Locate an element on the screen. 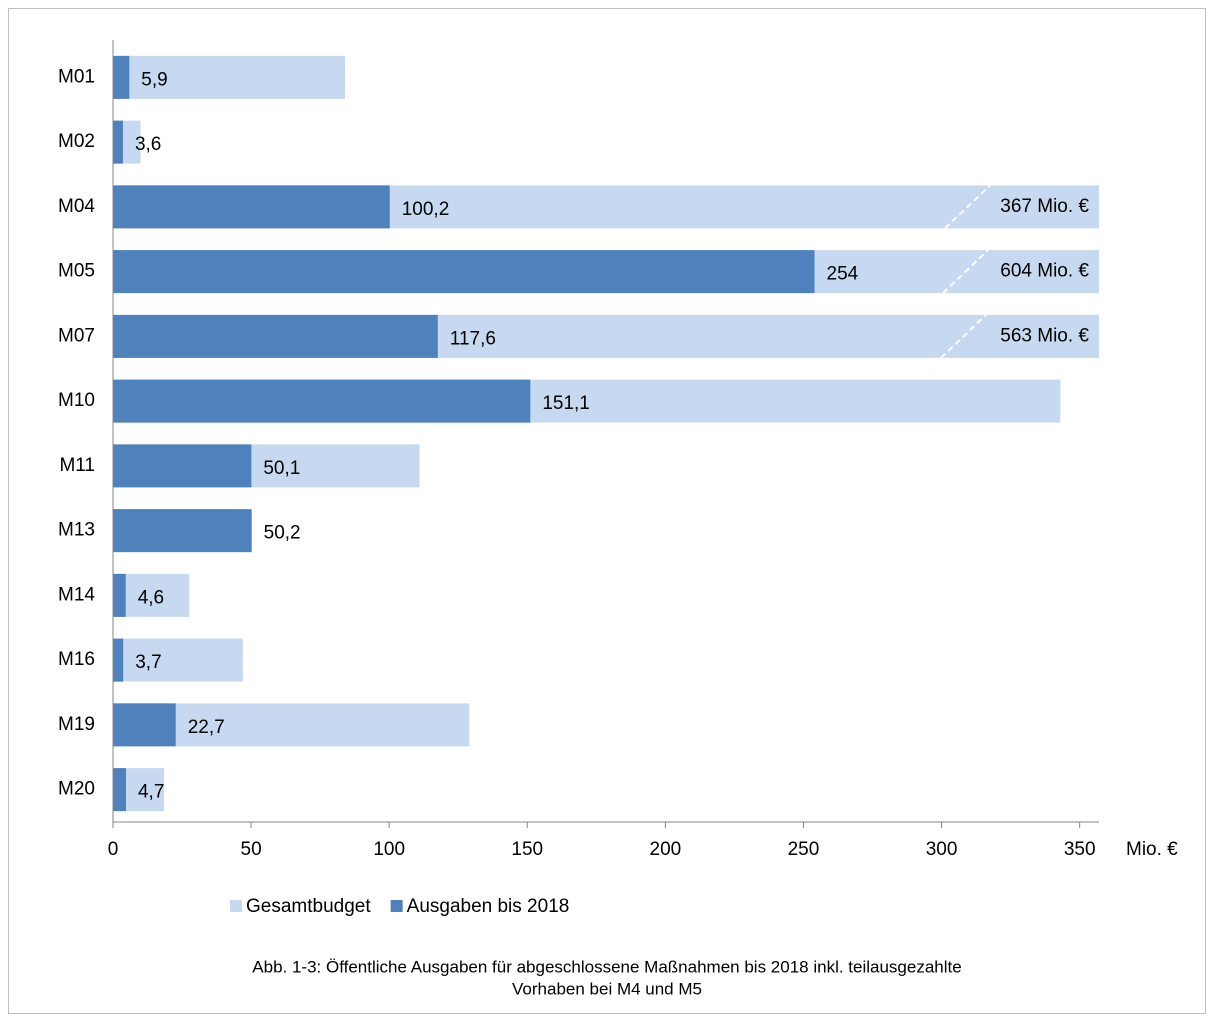  caption: Vorhaben bei M4 und M5 is located at coordinates (607, 988).